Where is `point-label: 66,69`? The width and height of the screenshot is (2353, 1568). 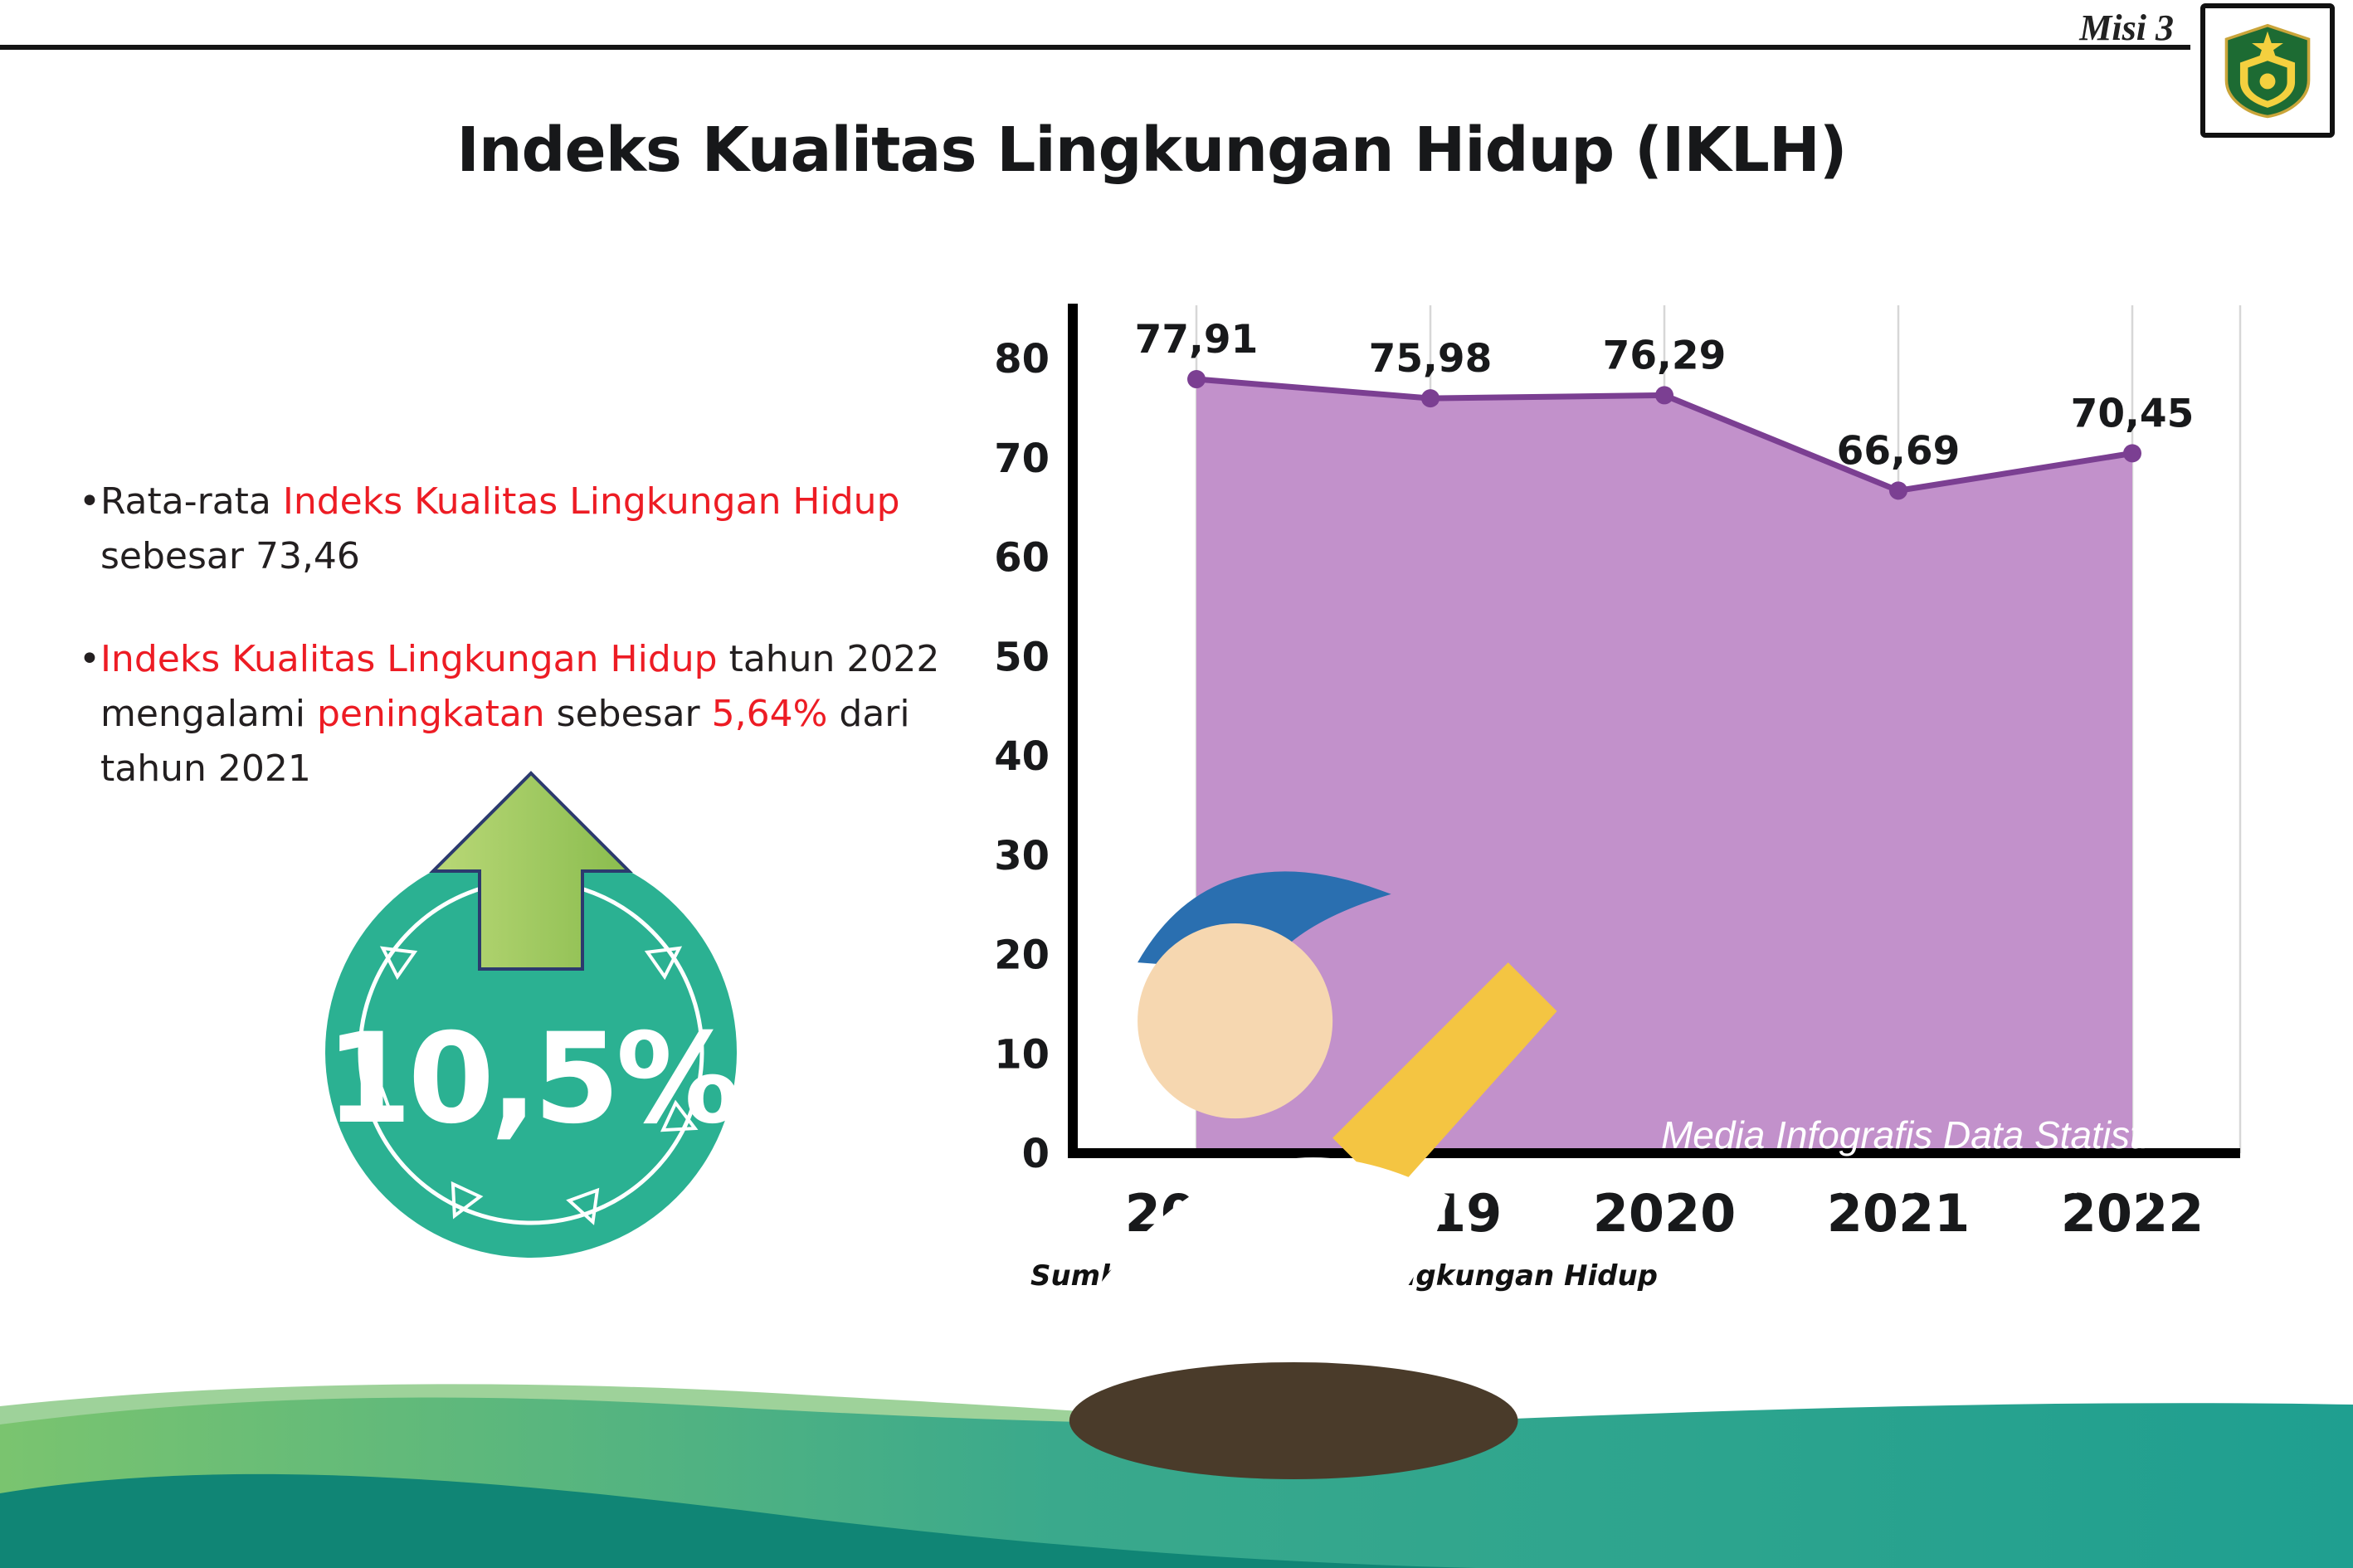
point-label: 66,69 is located at coordinates (1899, 451).